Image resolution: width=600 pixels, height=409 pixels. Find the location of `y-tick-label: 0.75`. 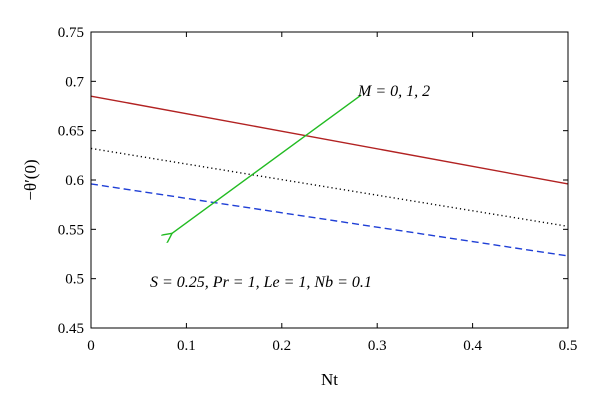

y-tick-label: 0.75 is located at coordinates (71, 33).